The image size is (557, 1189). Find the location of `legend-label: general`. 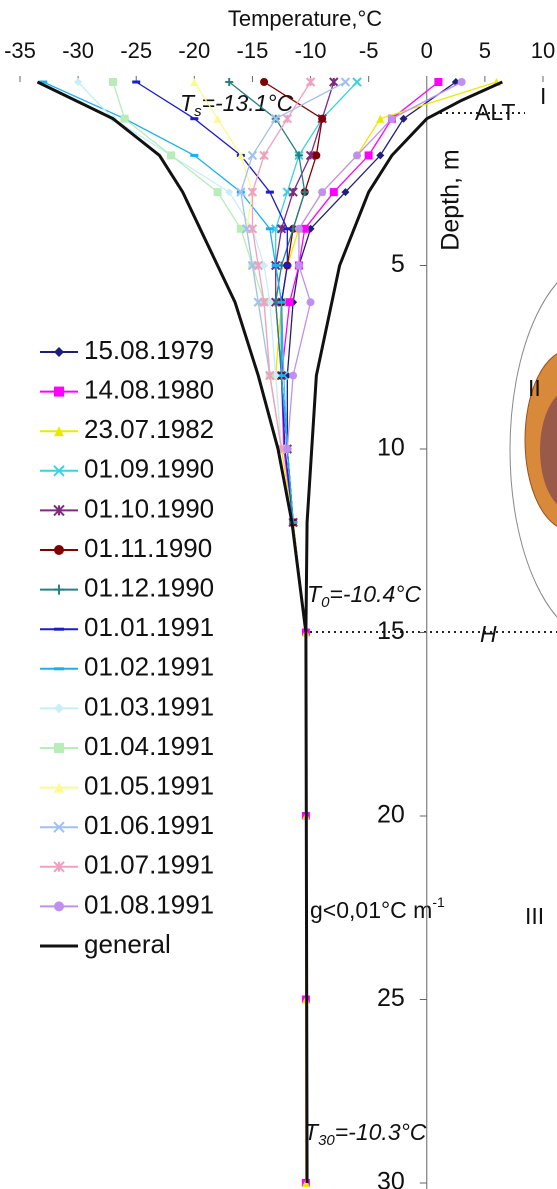

legend-label: general is located at coordinates (127, 944).